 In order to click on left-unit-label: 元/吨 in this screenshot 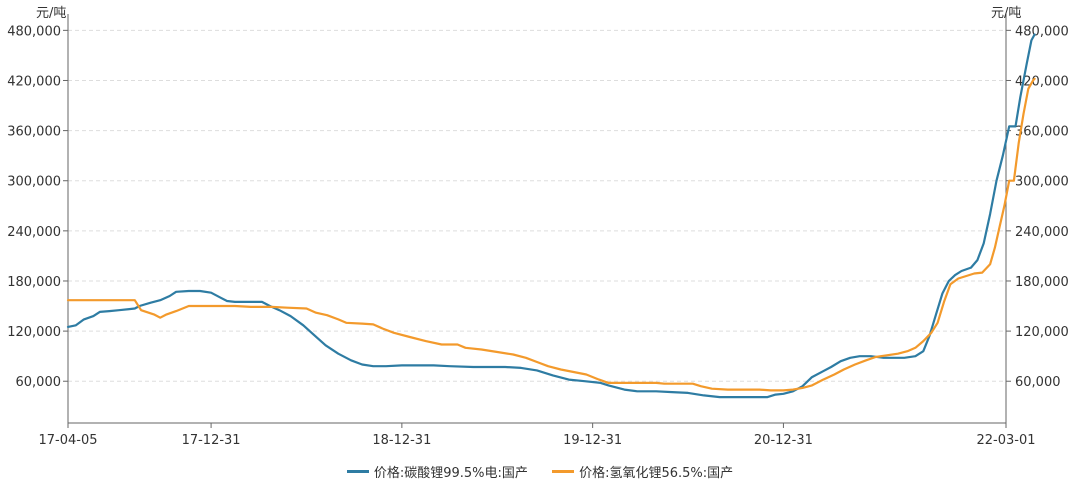, I will do `click(51, 13)`.